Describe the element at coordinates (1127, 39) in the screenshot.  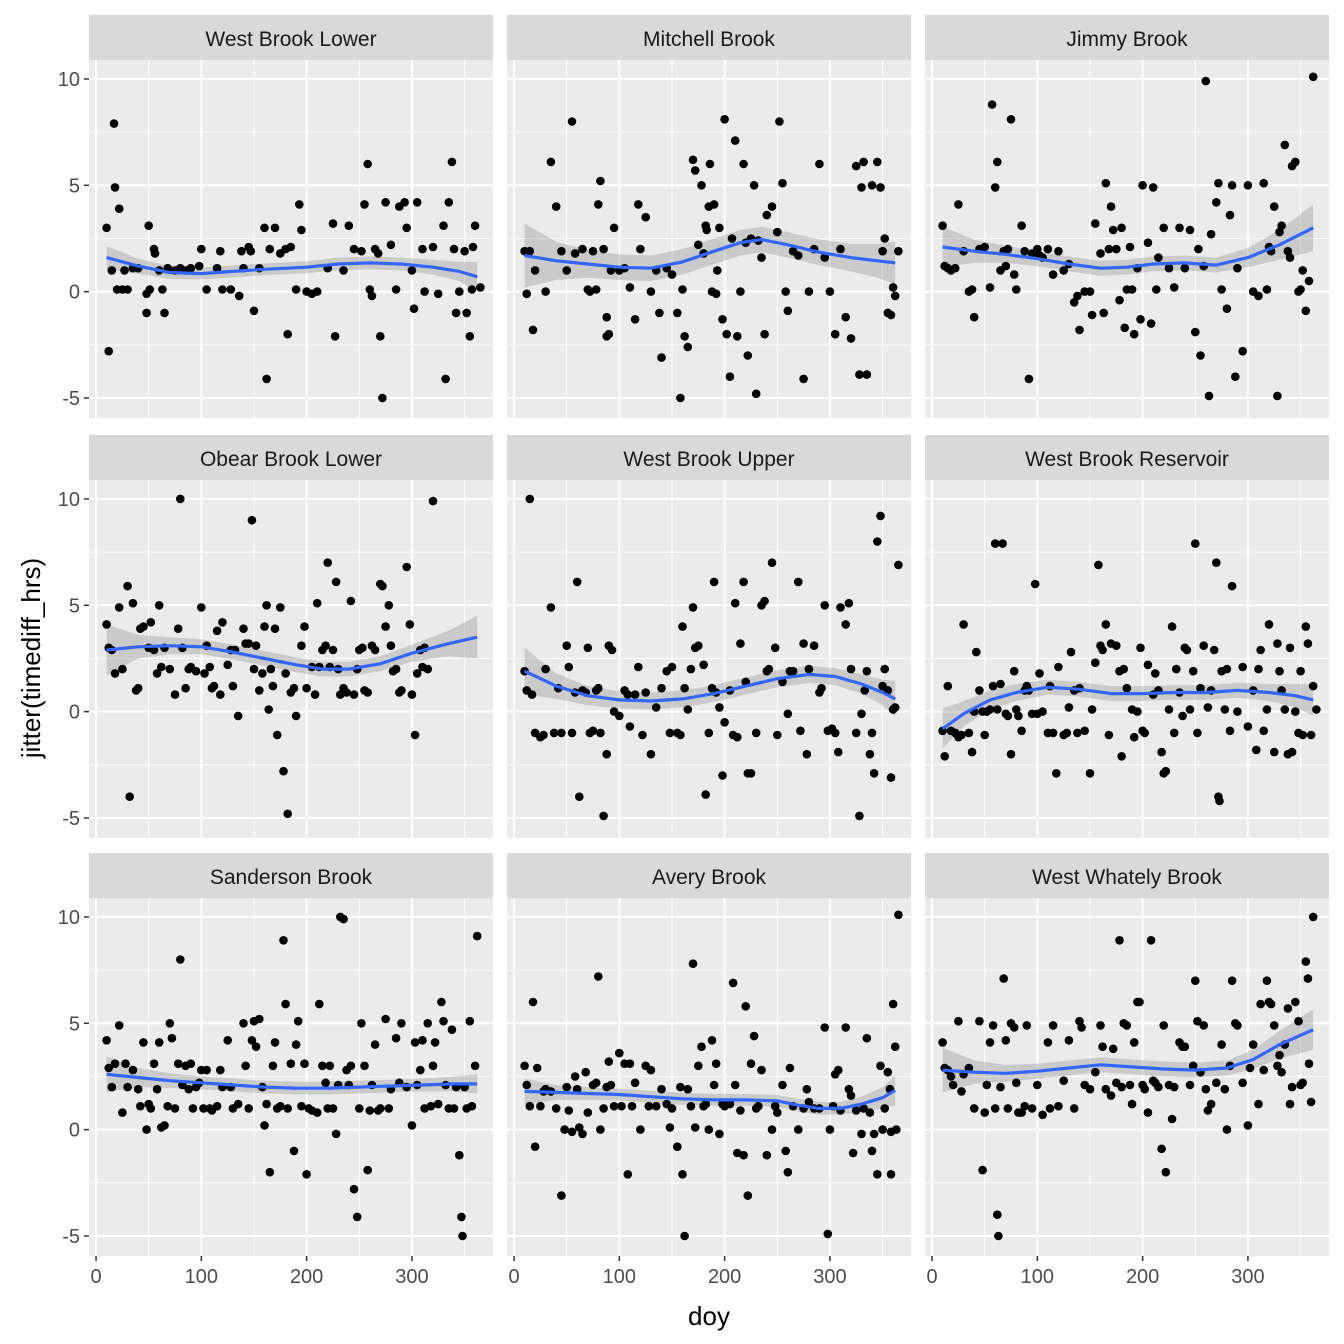
I see `facet-title: Jimmy Brook` at that location.